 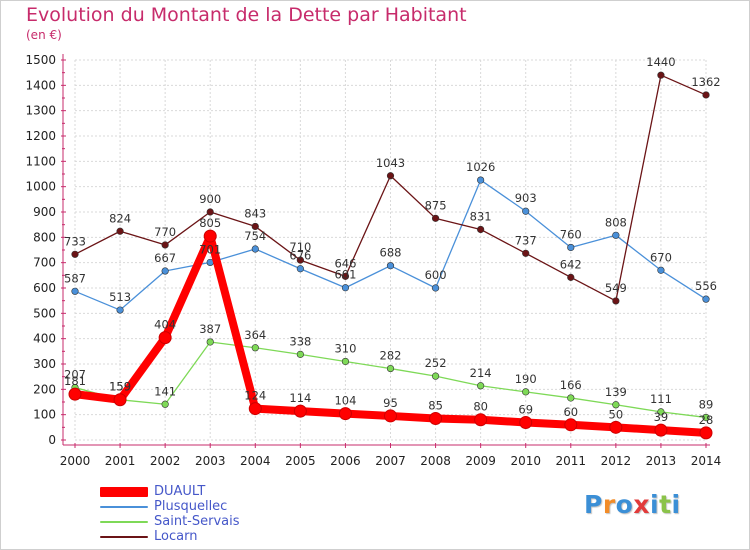 What do you see at coordinates (44, 313) in the screenshot?
I see `y-tick-label: 500` at bounding box center [44, 313].